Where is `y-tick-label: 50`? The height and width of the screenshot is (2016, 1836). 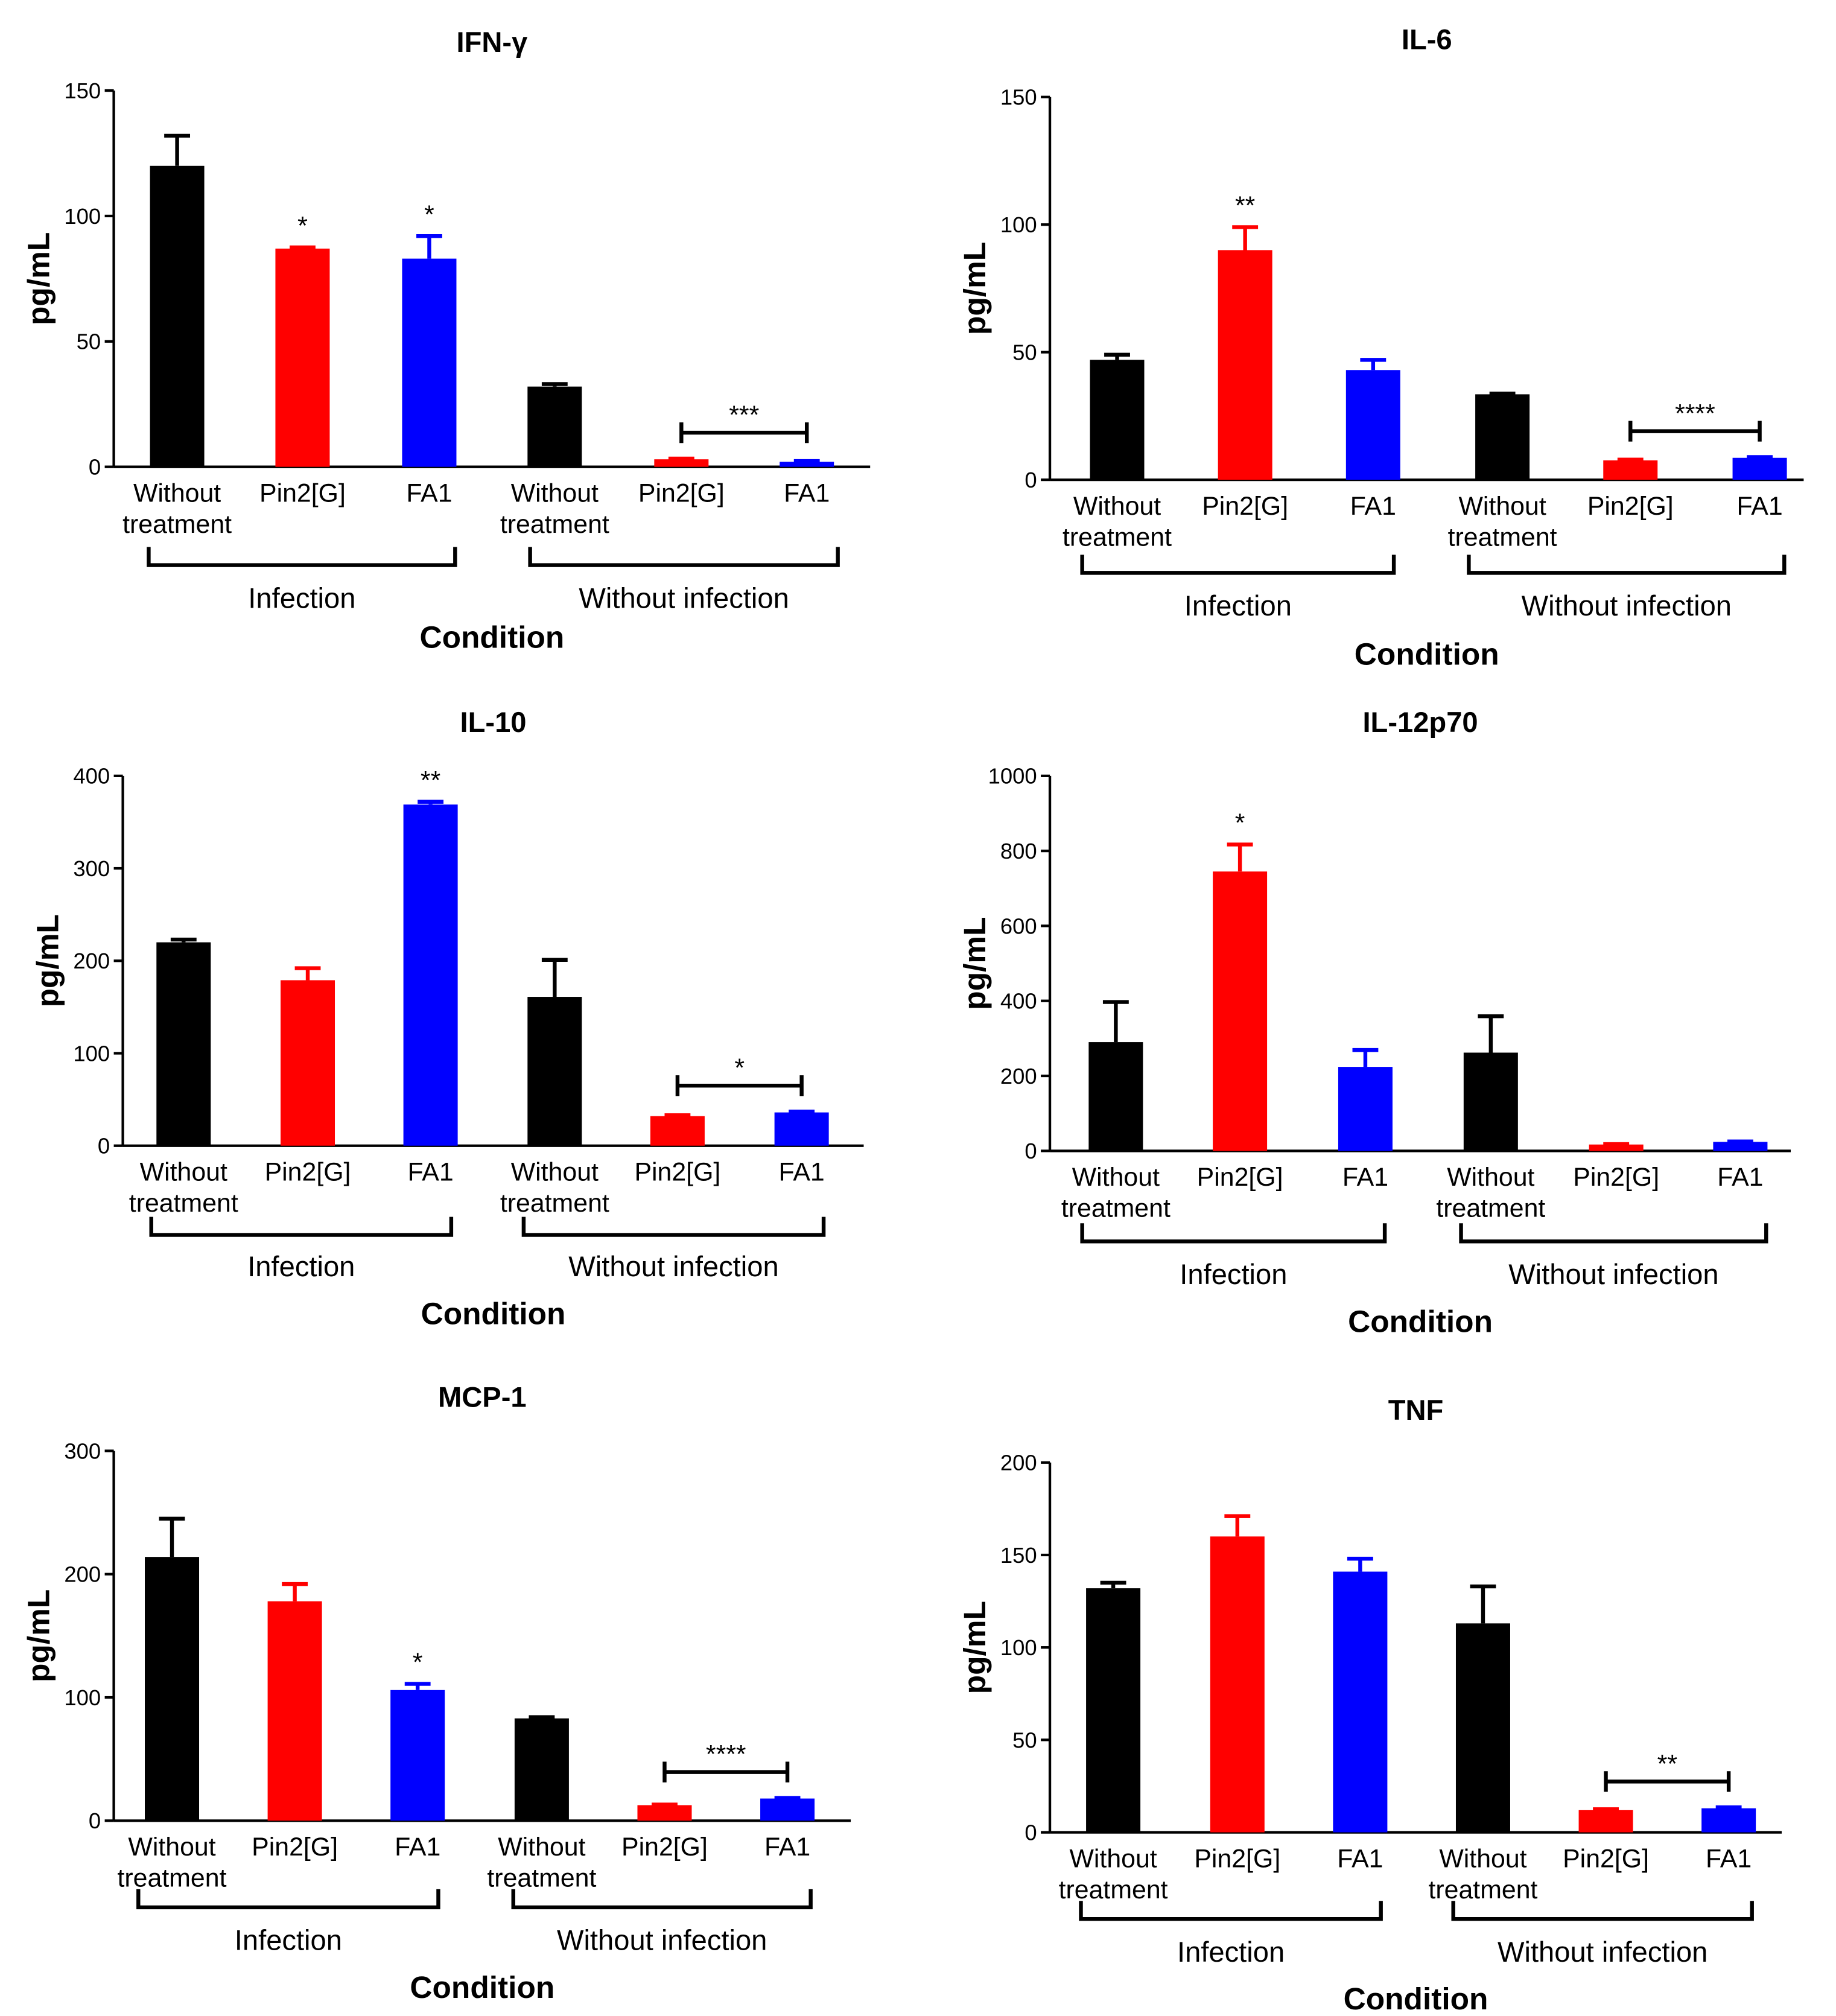
y-tick-label: 50 is located at coordinates (89, 341).